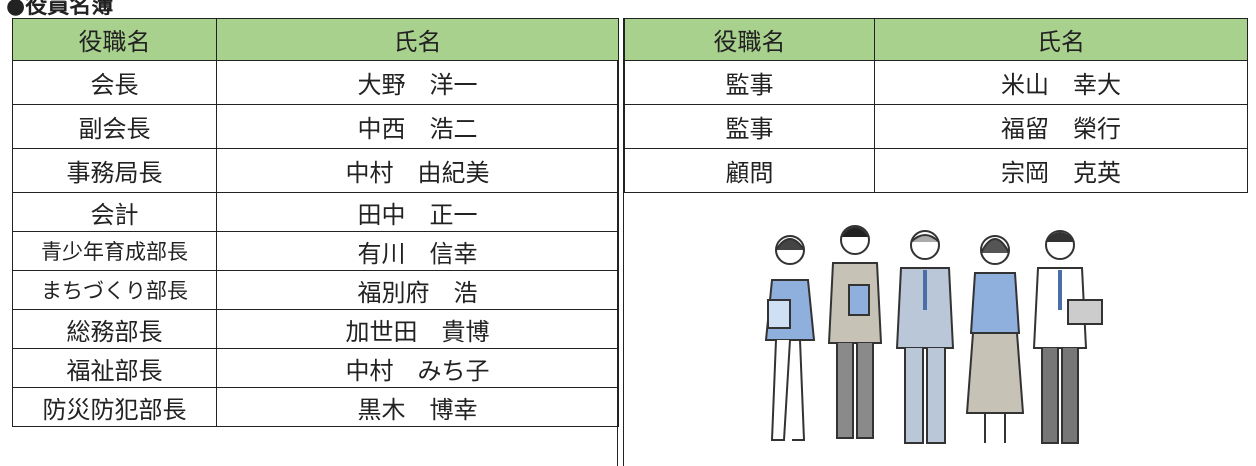 The image size is (1256, 466). Describe the element at coordinates (417, 82) in the screenshot. I see `name-cell: 大野 洋一` at that location.